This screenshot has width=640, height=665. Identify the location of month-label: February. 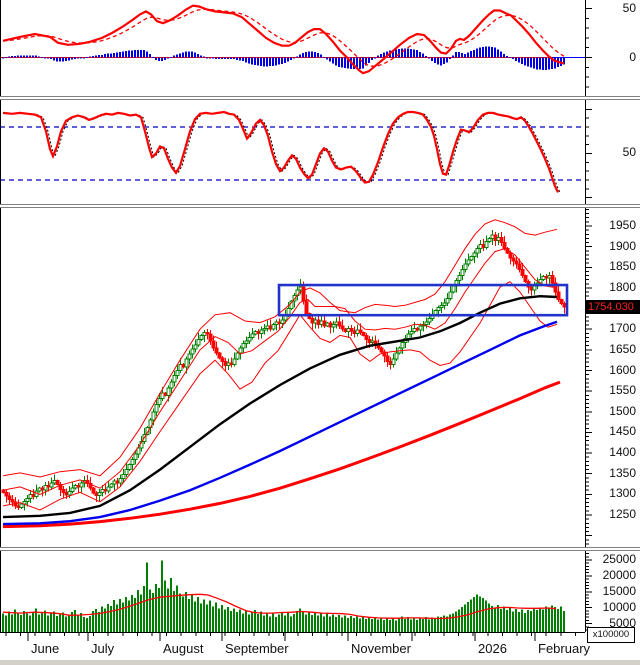
(564, 648).